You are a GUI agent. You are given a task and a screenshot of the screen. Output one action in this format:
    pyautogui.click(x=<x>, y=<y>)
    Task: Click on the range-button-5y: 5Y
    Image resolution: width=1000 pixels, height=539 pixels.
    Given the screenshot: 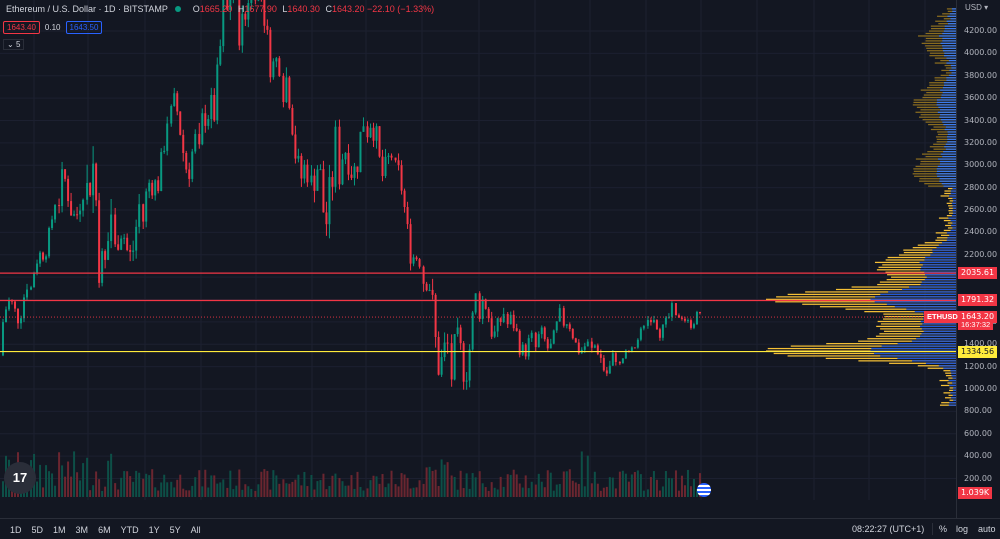 What is the action you would take?
    pyautogui.click(x=175, y=529)
    